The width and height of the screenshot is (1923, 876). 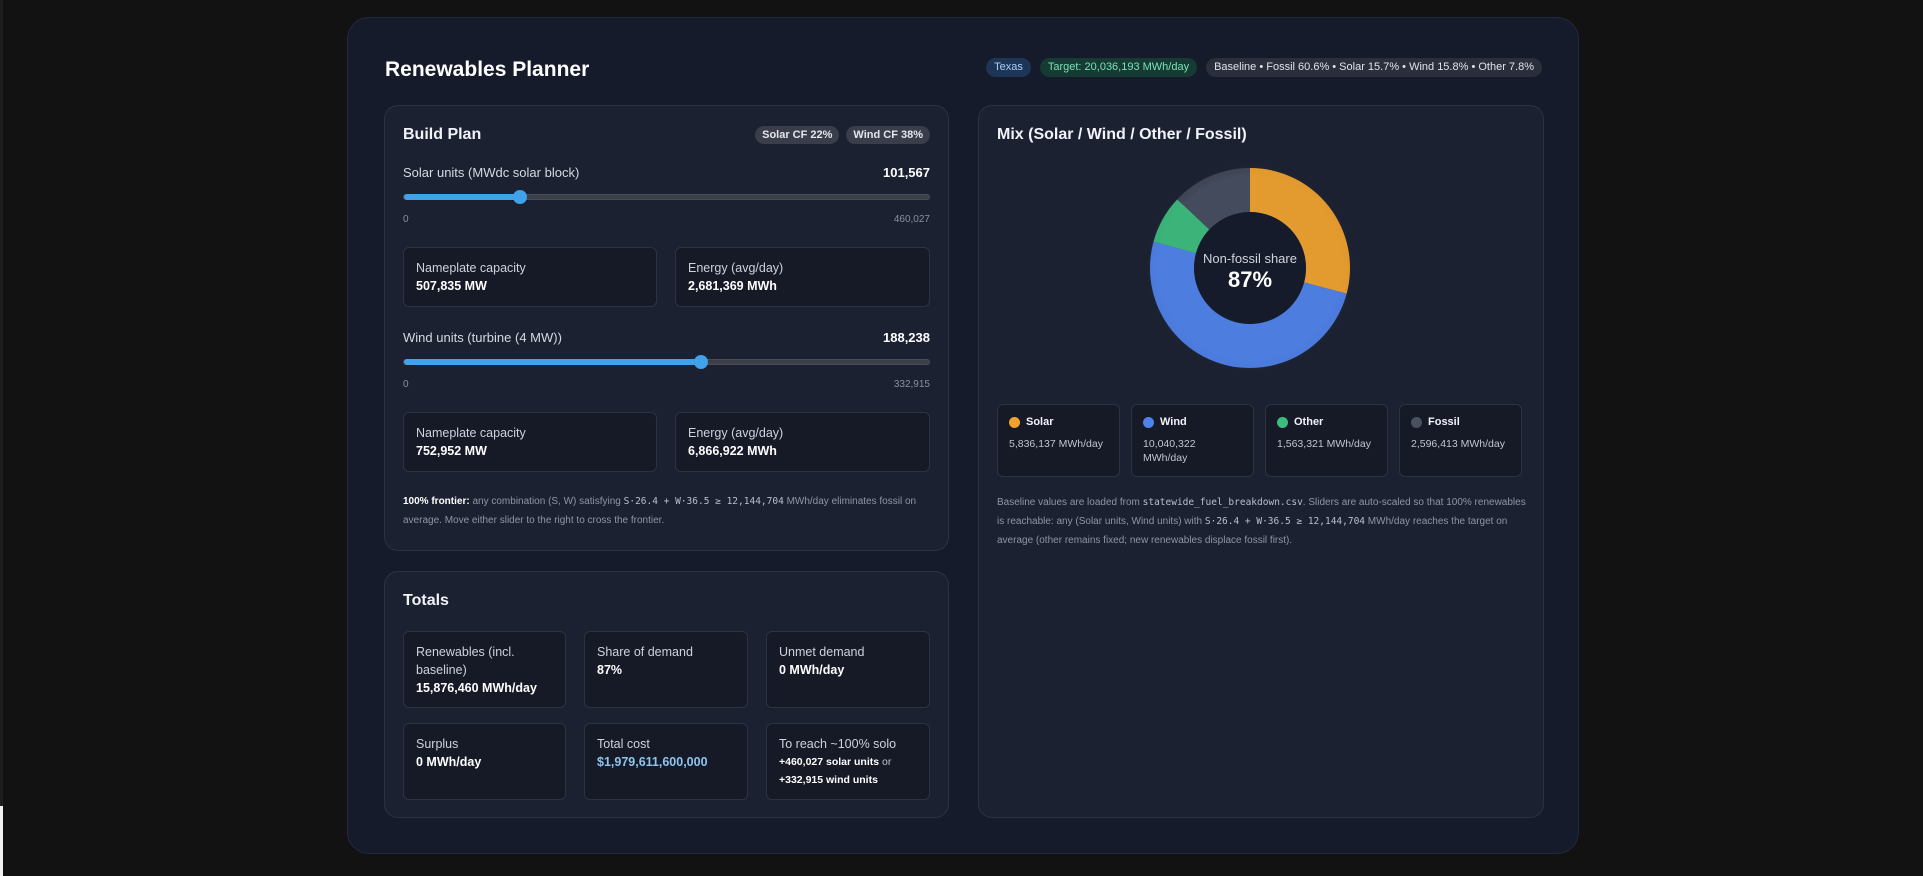 I want to click on wind-slider-label: Wind units (turbine (4 MW)), so click(x=482, y=337).